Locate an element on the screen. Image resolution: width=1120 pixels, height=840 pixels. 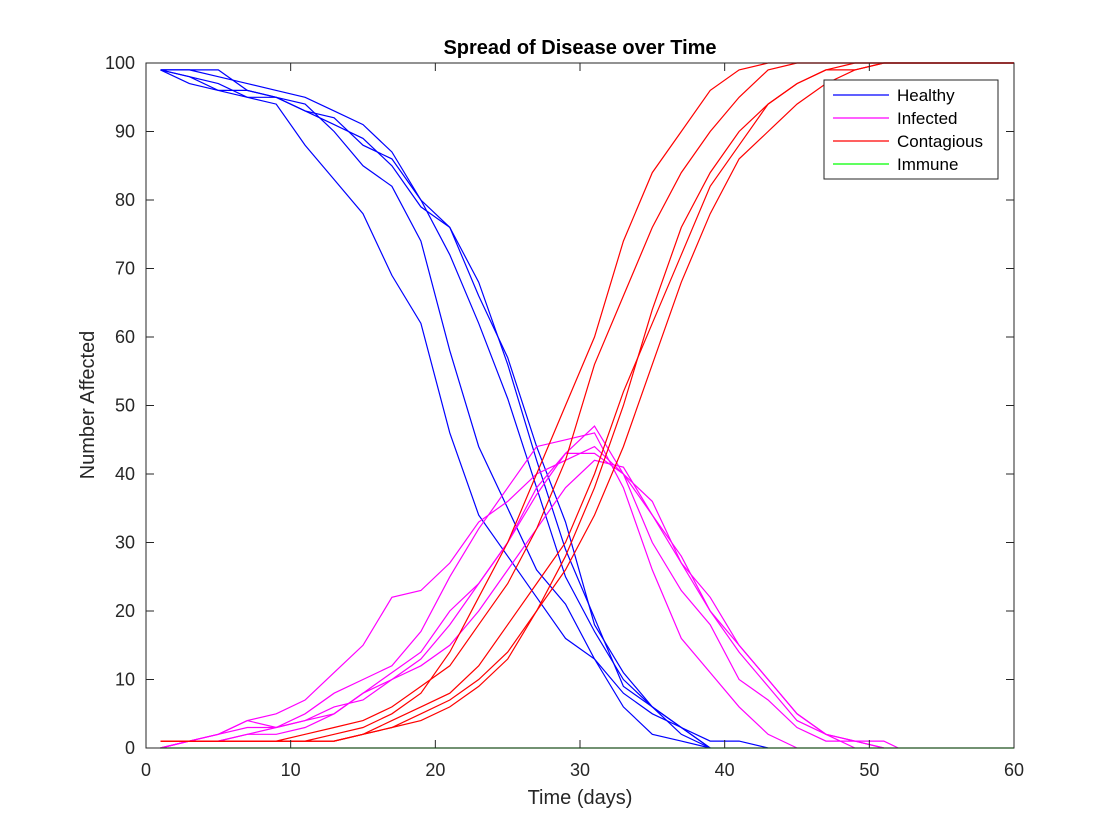
y-tick-label-0: 0 is located at coordinates (130, 748).